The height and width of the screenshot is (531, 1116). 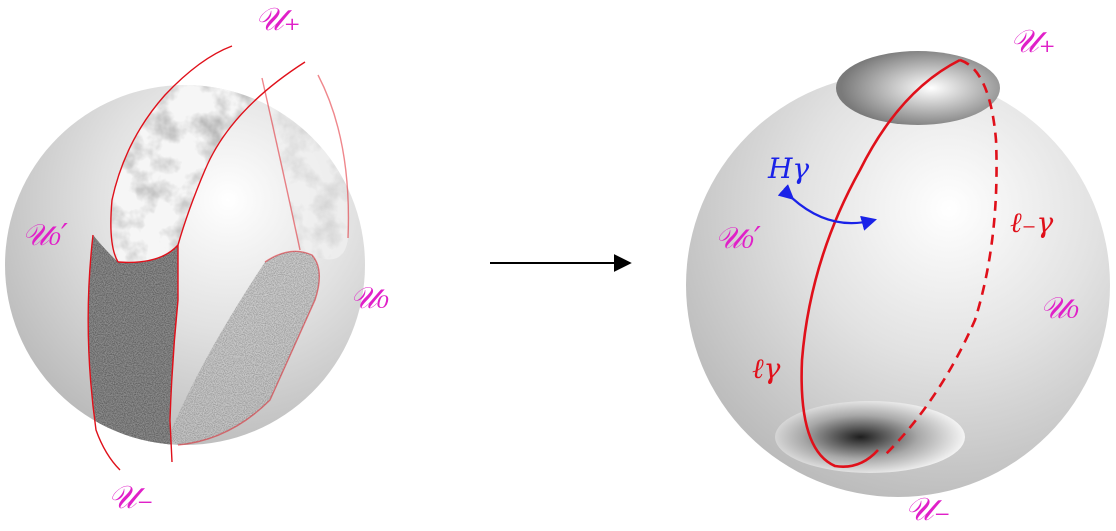 What do you see at coordinates (928, 509) in the screenshot?
I see `right-label-u-minus: 𝒰₋` at bounding box center [928, 509].